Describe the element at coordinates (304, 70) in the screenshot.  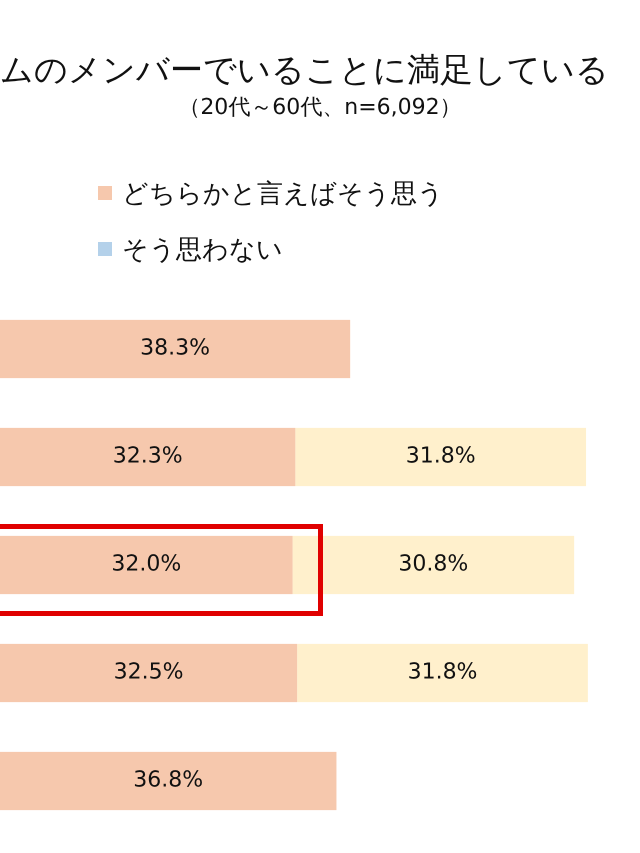
I see `chart-title: ムのメンバーでいることに満足している` at that location.